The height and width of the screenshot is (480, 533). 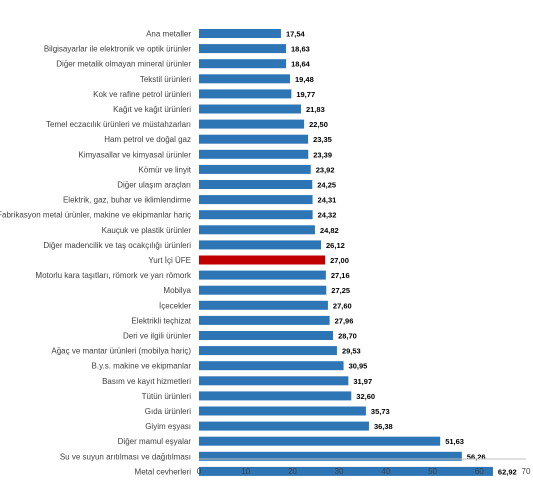 I want to click on value-label: 32,60, so click(x=365, y=396).